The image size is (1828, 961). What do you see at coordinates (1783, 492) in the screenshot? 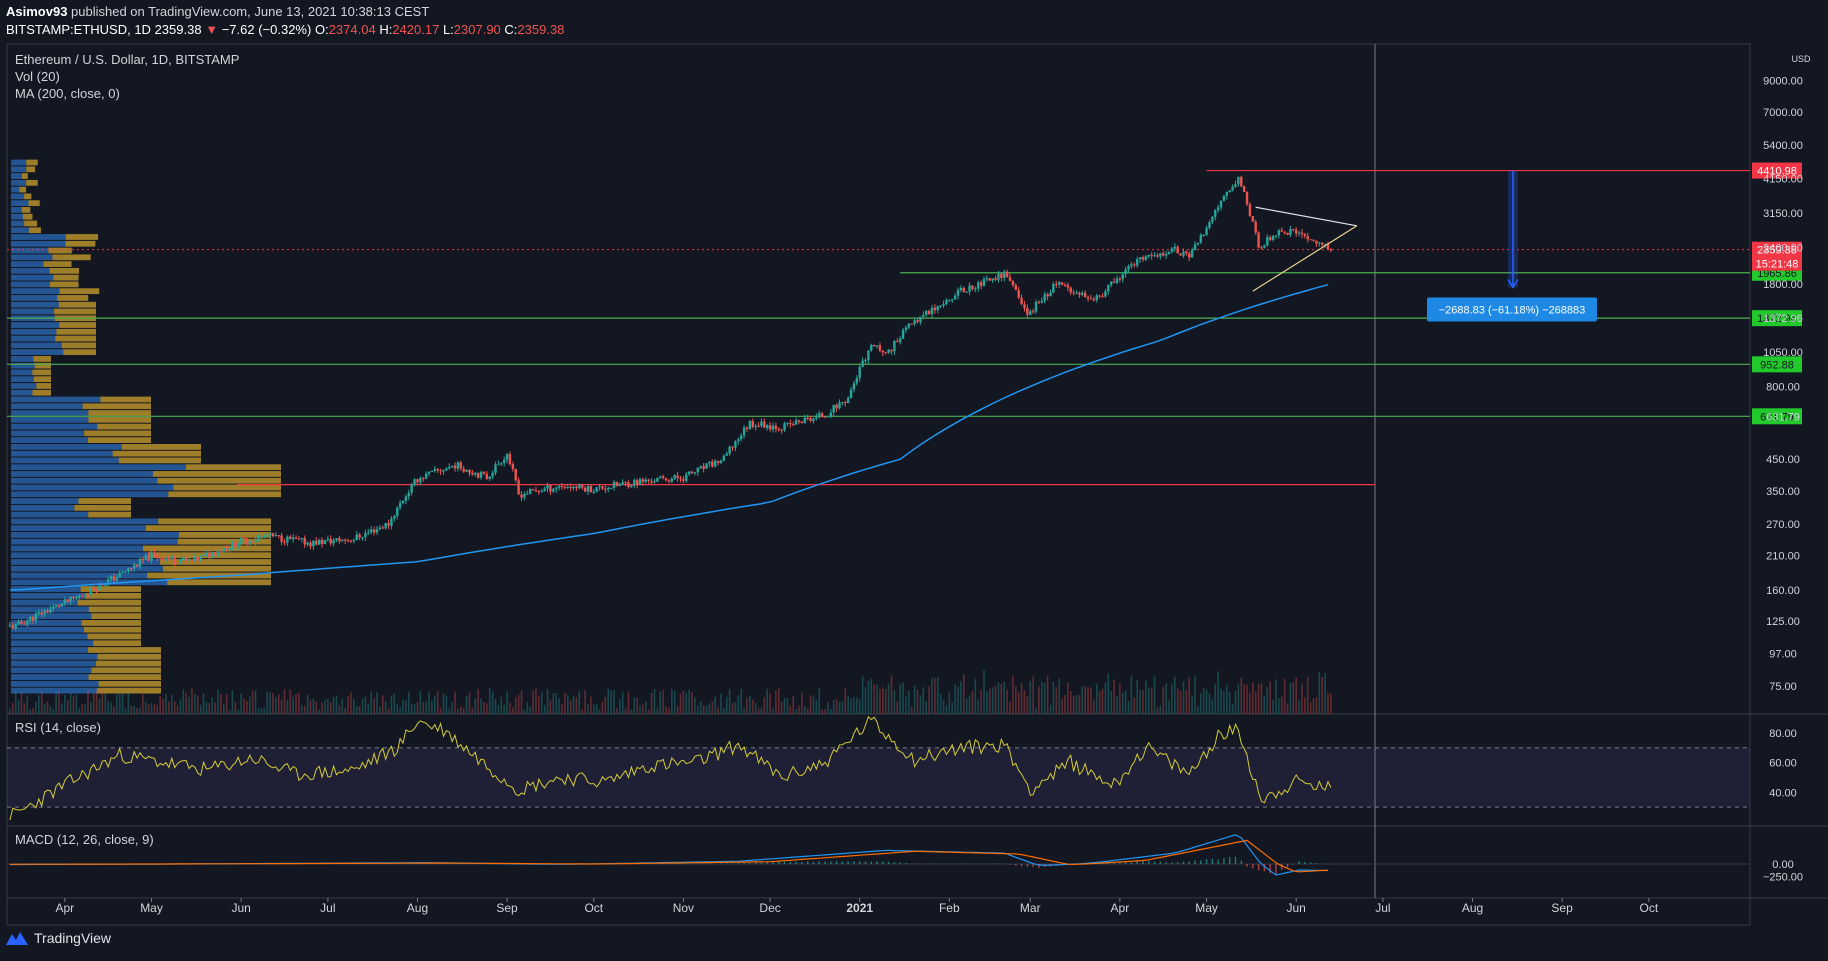
I see `price-tick: 350.00` at bounding box center [1783, 492].